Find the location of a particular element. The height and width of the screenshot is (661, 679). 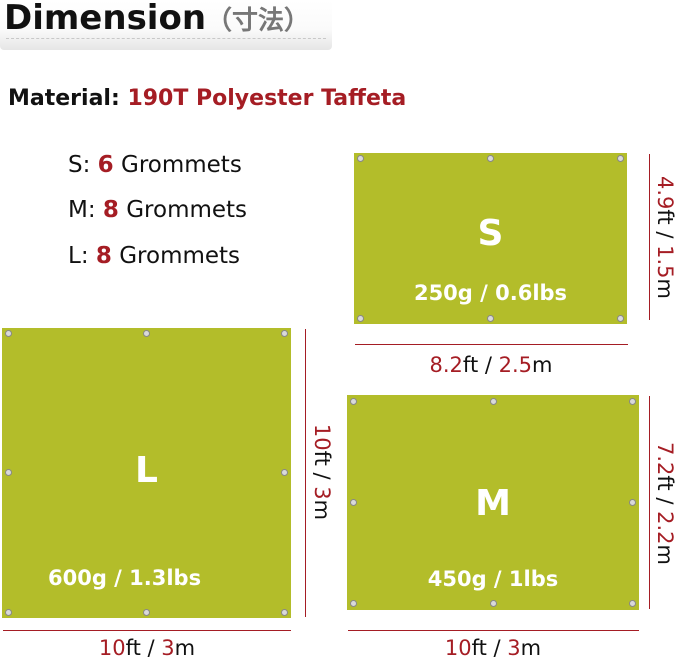

tarp-m: M 450g / 1lbs is located at coordinates (493, 502).